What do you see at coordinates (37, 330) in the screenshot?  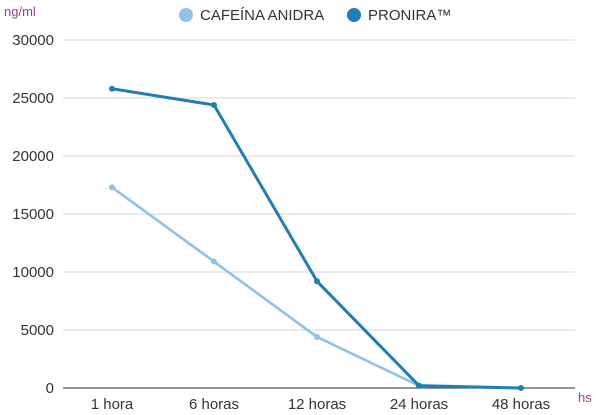 I see `y-tick-label: 5000` at bounding box center [37, 330].